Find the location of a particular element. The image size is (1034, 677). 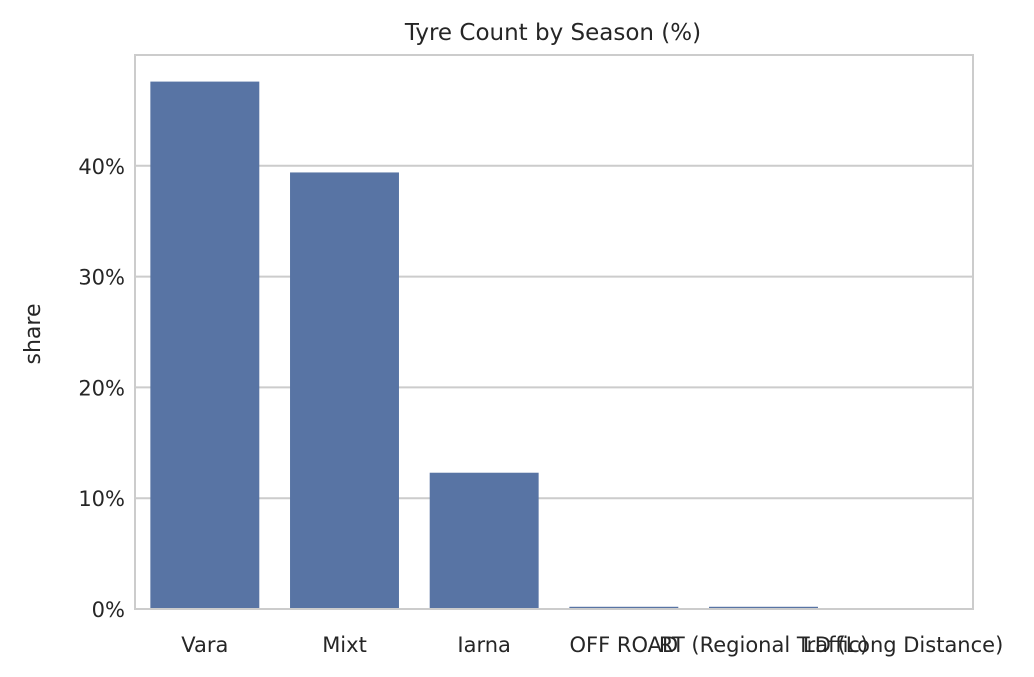

y-axis-label: share is located at coordinates (33, 334).